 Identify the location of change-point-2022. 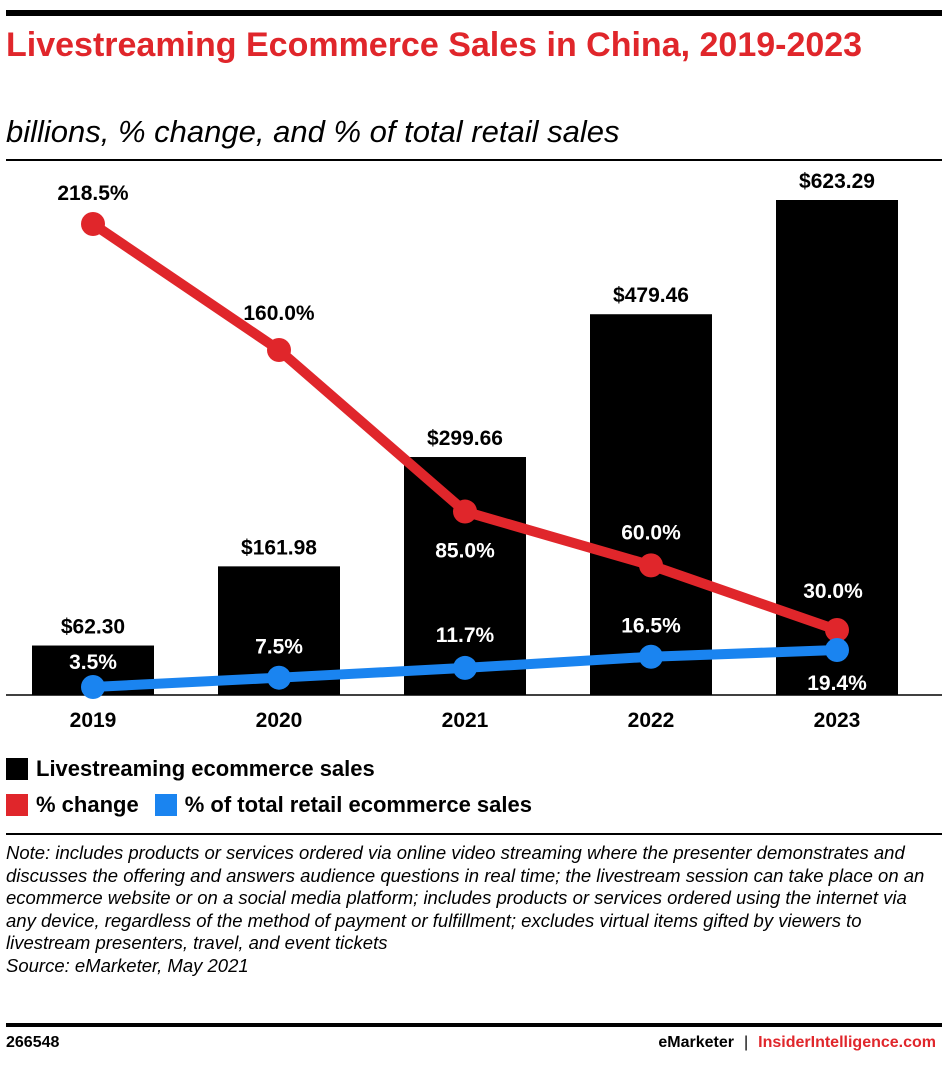
(651, 565).